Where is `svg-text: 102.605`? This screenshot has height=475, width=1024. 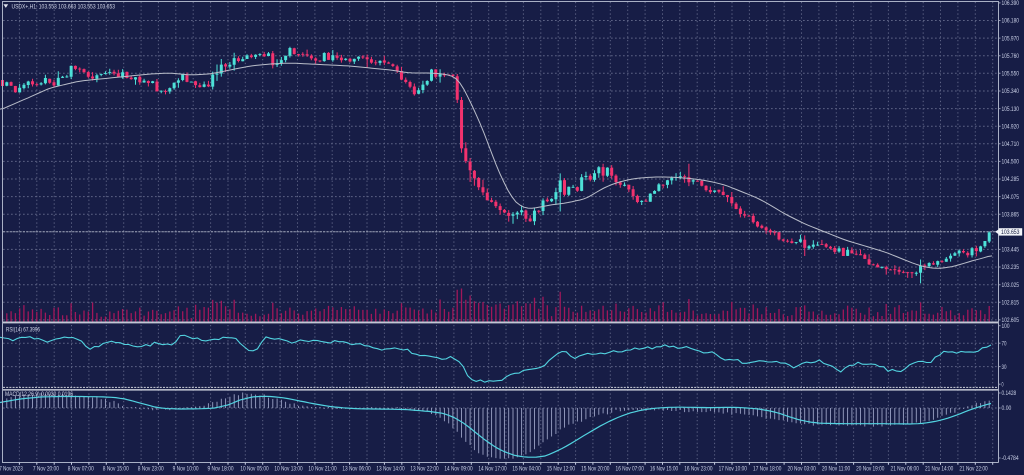 svg-text: 102.605 is located at coordinates (1011, 320).